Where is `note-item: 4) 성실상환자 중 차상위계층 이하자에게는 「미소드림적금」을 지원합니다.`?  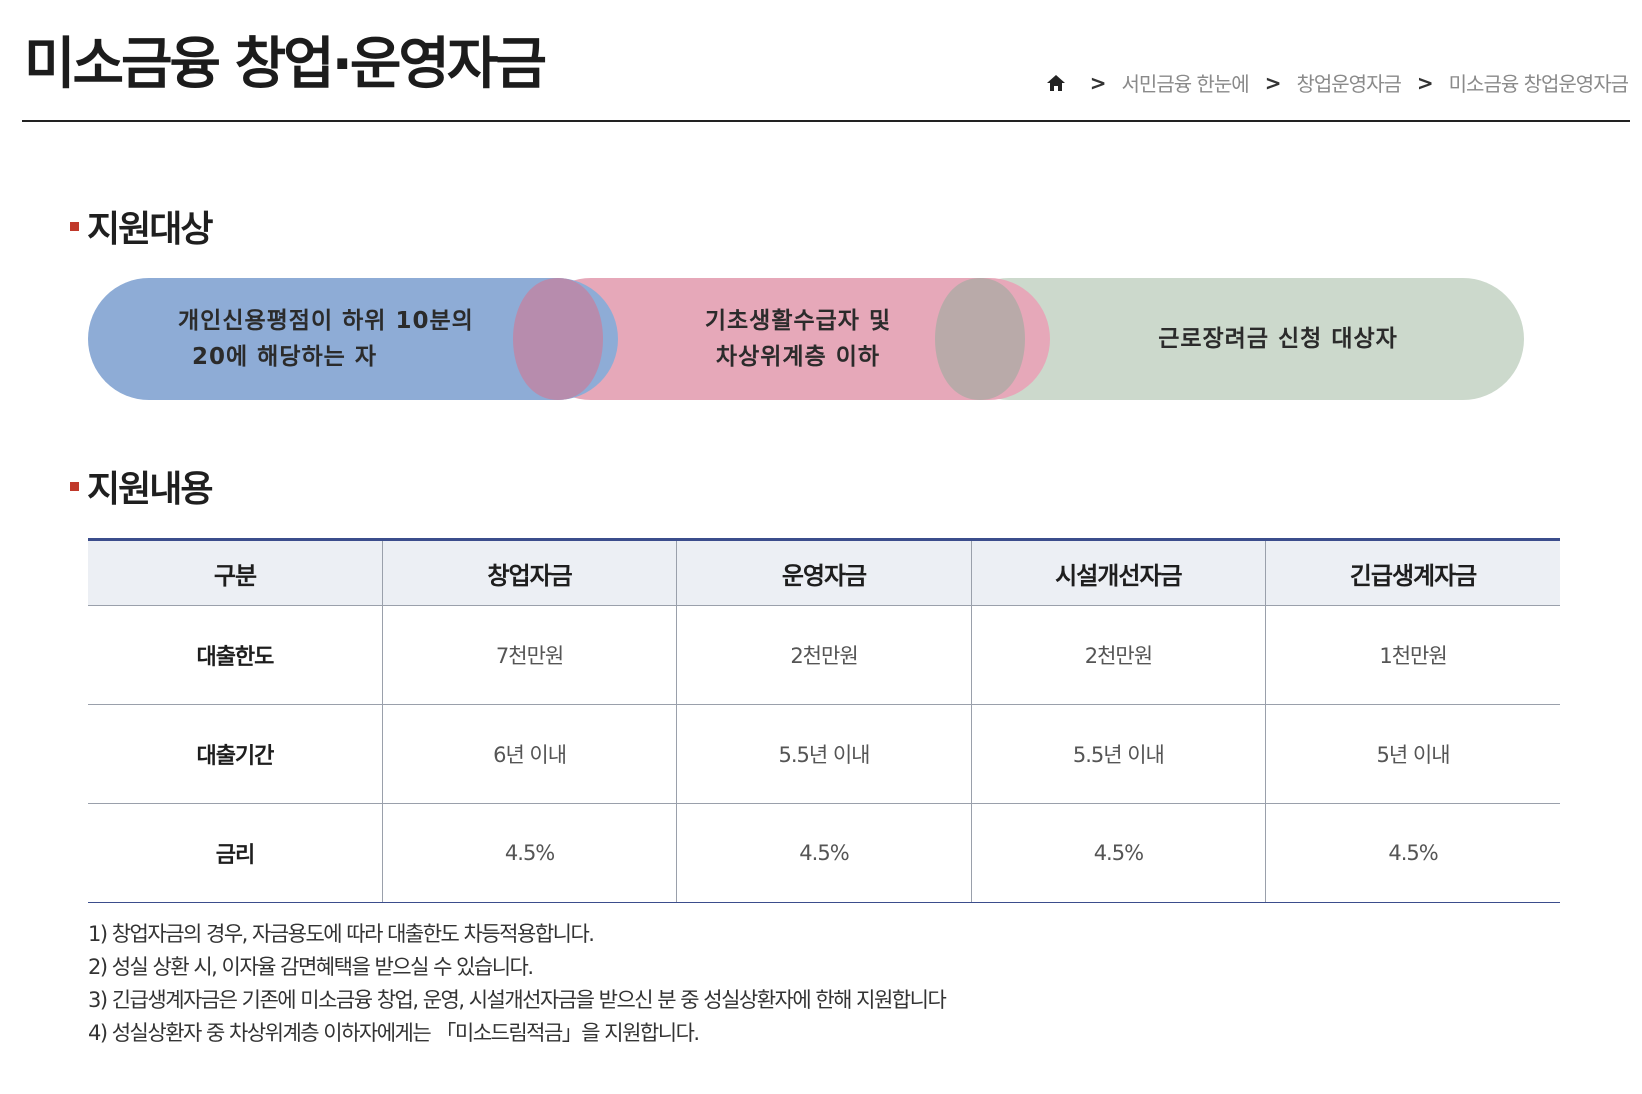 note-item: 4) 성실상환자 중 차상위계층 이하자에게는 「미소드림적금」을 지원합니다. is located at coordinates (394, 1033).